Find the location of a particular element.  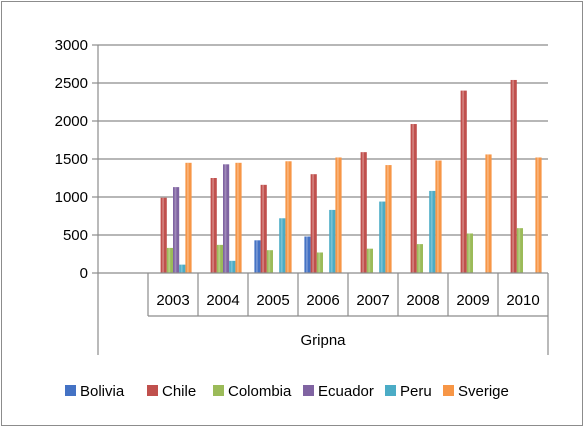

category-label: 2008 is located at coordinates (422, 300).